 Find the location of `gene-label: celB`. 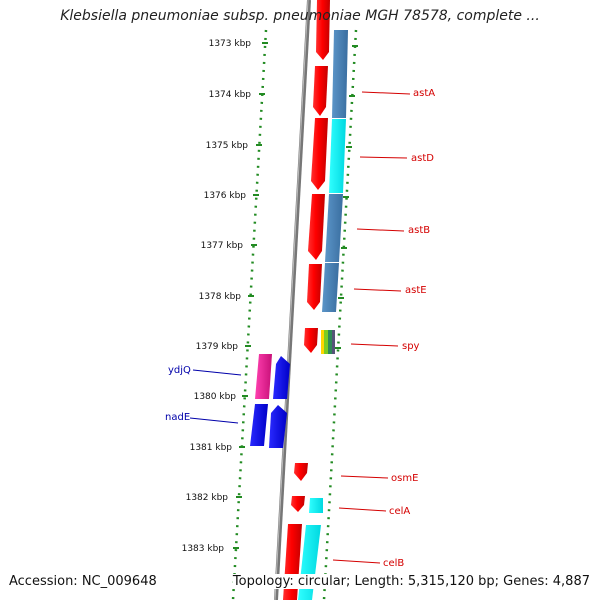

gene-label: celB is located at coordinates (393, 563).